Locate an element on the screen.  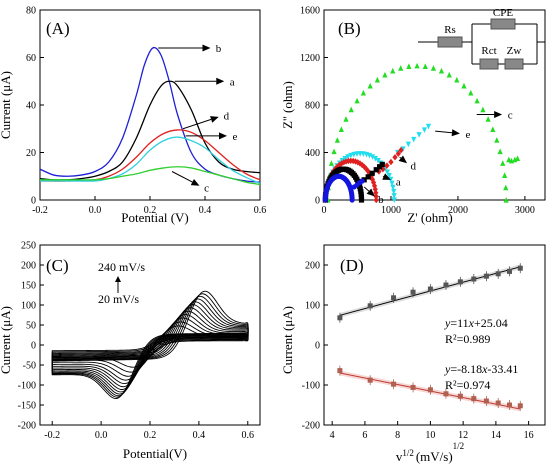
annotation-arrow-b is located at coordinates (366, 189).